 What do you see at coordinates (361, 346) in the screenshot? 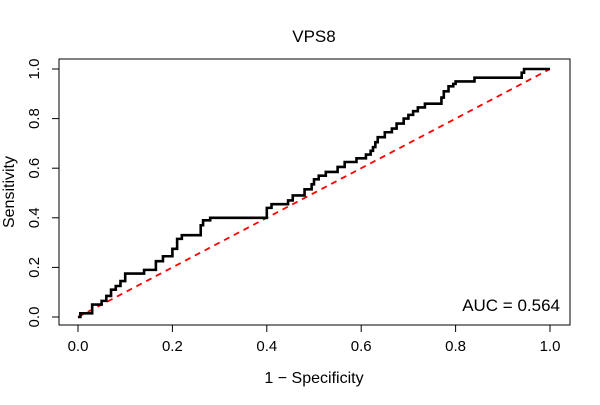
I see `x-tick-label: 0.6` at bounding box center [361, 346].